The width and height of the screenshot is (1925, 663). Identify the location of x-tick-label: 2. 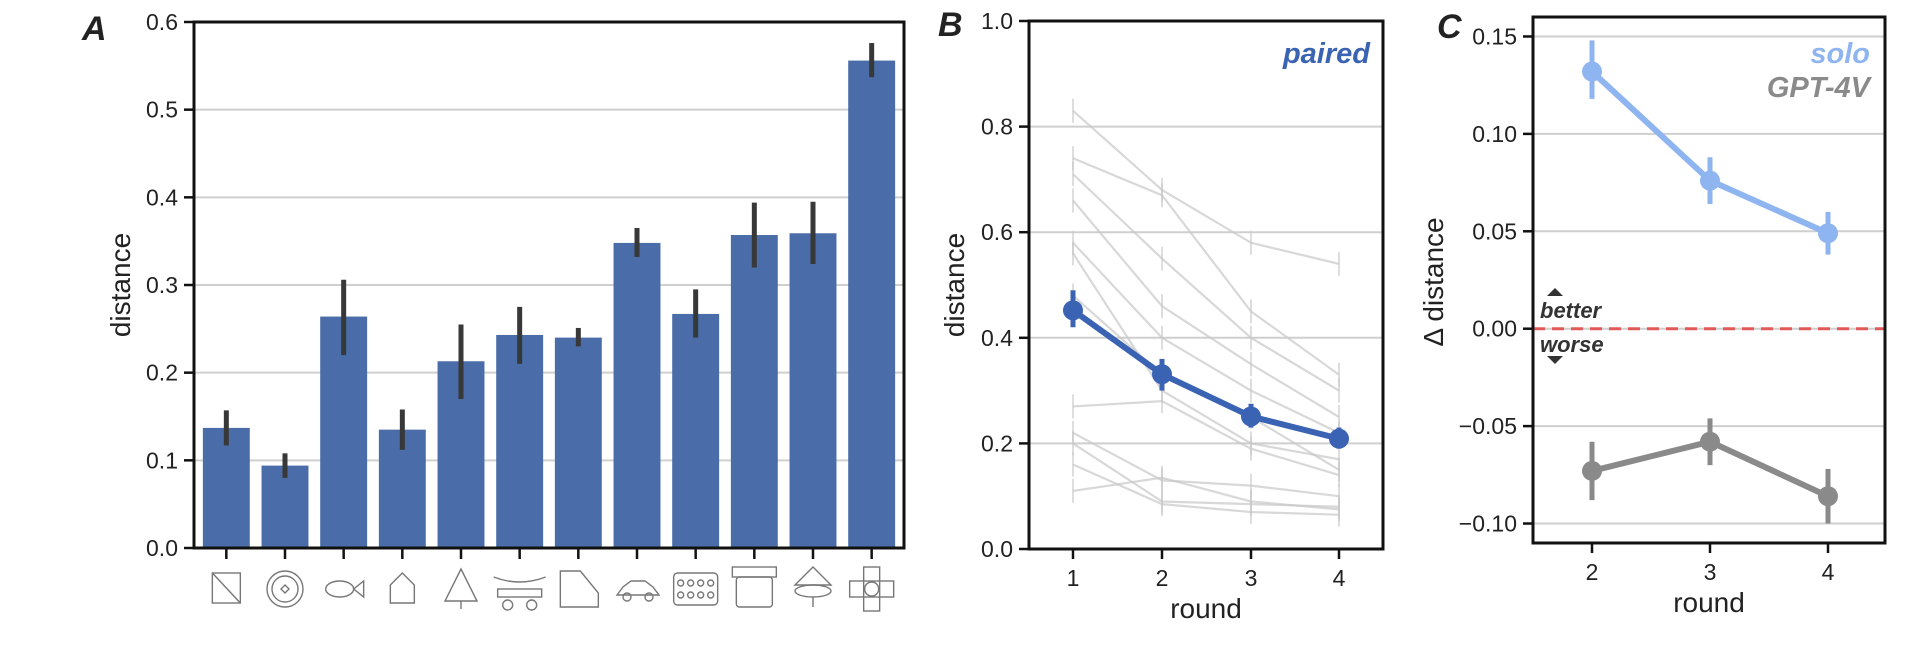
(1162, 578).